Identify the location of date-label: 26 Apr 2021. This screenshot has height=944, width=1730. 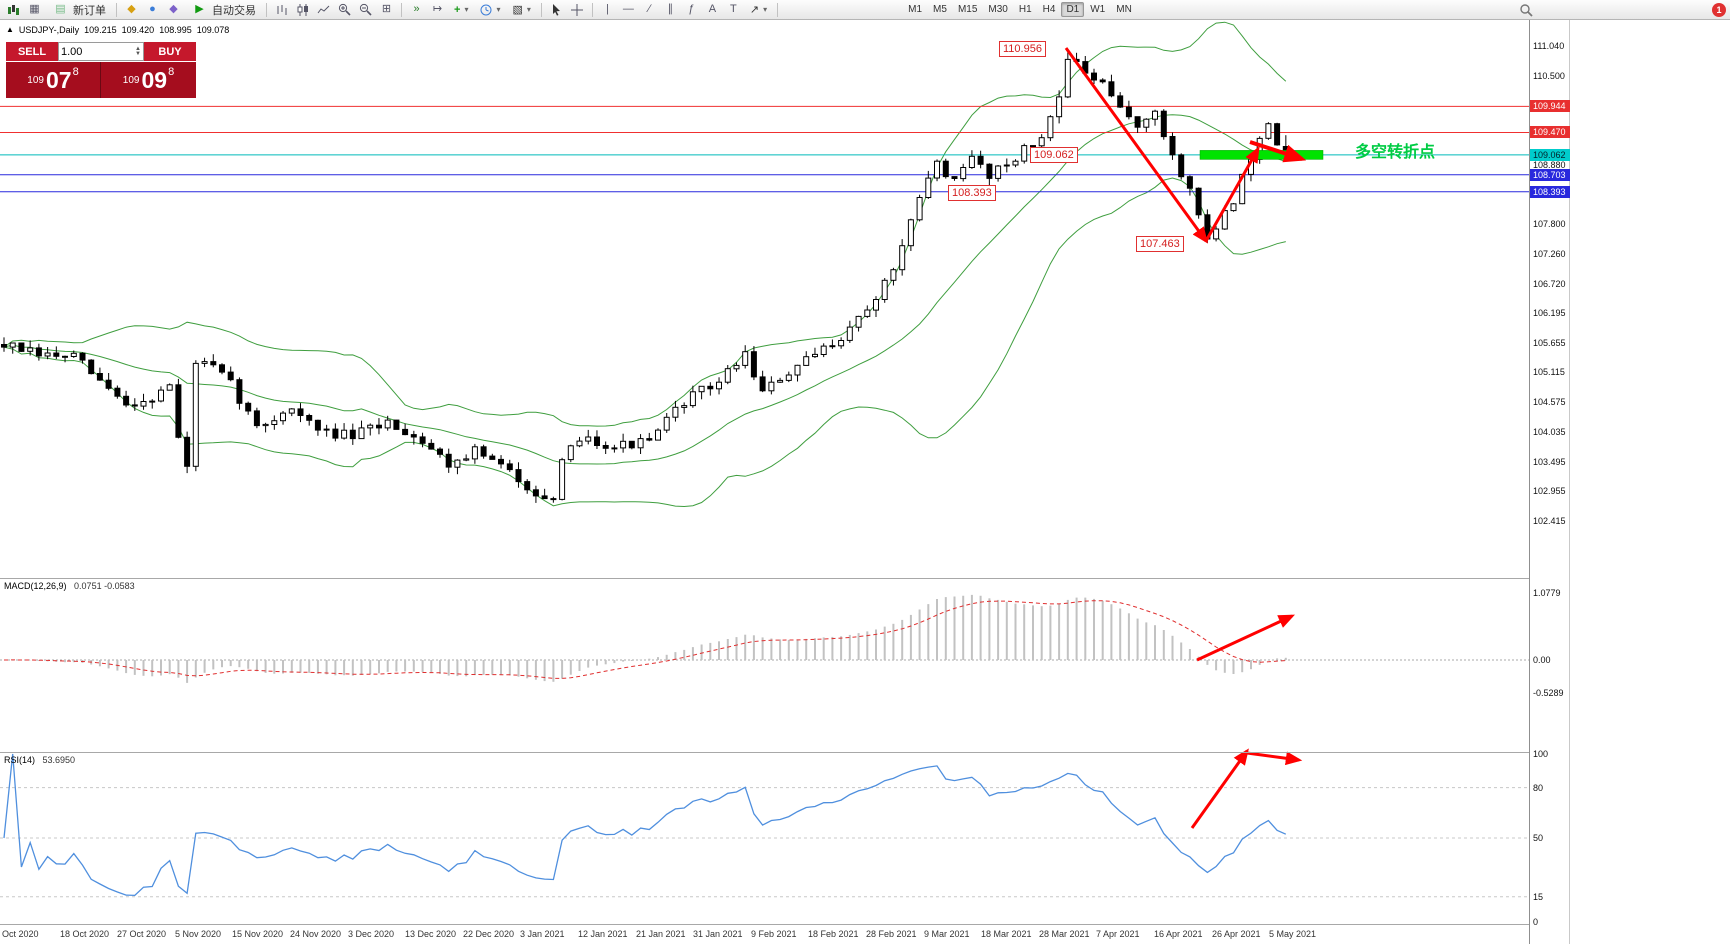
(1236, 934).